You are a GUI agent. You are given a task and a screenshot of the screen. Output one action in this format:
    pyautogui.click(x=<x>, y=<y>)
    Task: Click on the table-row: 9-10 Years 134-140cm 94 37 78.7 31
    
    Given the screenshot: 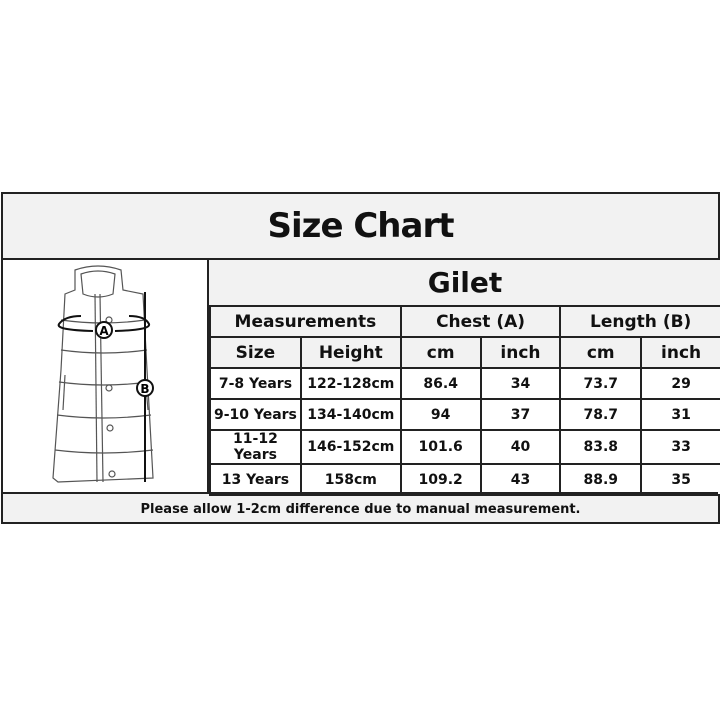 What is the action you would take?
    pyautogui.click(x=464, y=414)
    